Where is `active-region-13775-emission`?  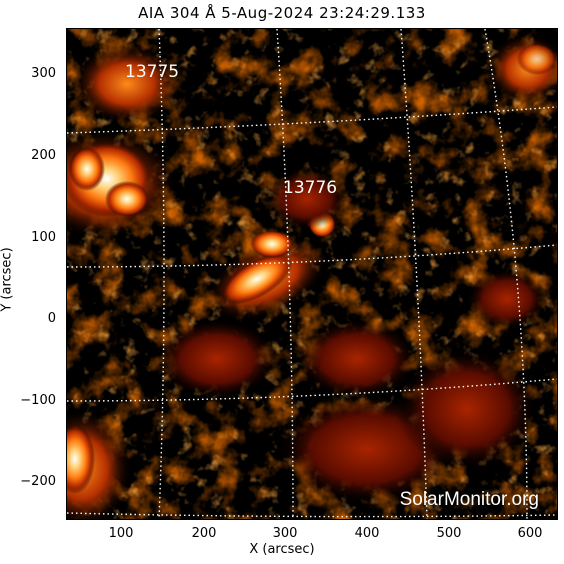
active-region-13775-emission is located at coordinates (124, 141).